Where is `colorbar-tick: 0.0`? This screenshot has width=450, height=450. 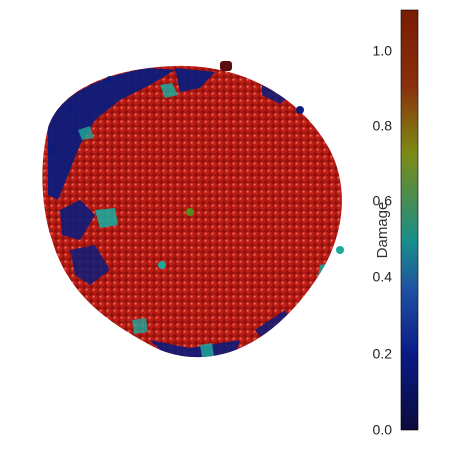
colorbar-tick: 0.0 is located at coordinates (383, 430).